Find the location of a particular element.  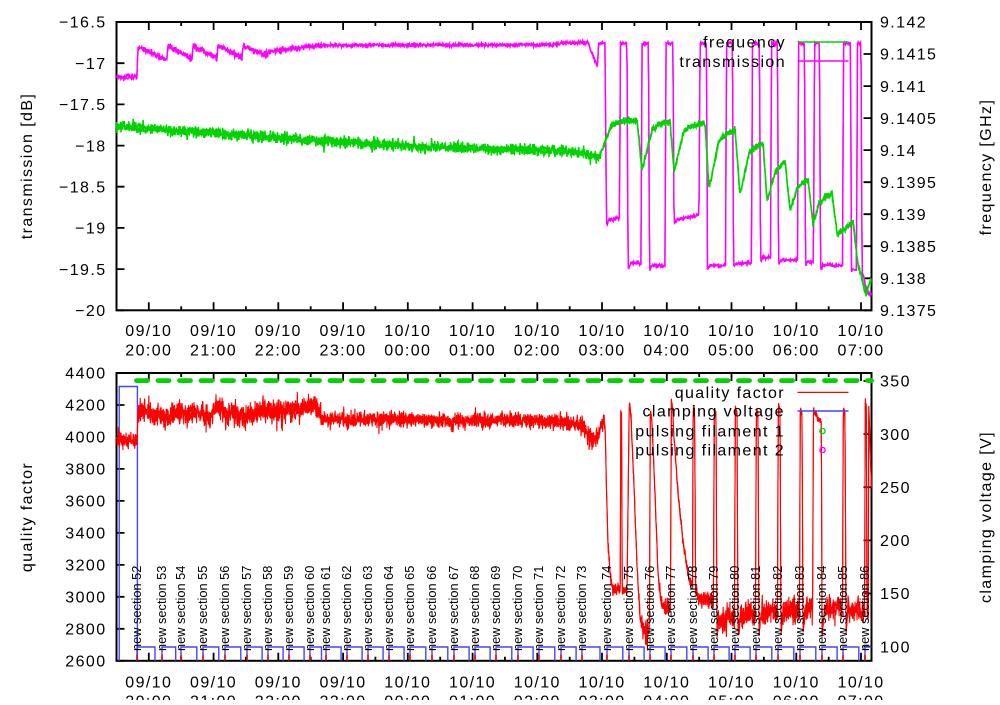

svg-text: pulsing filament 2 is located at coordinates (710, 451).